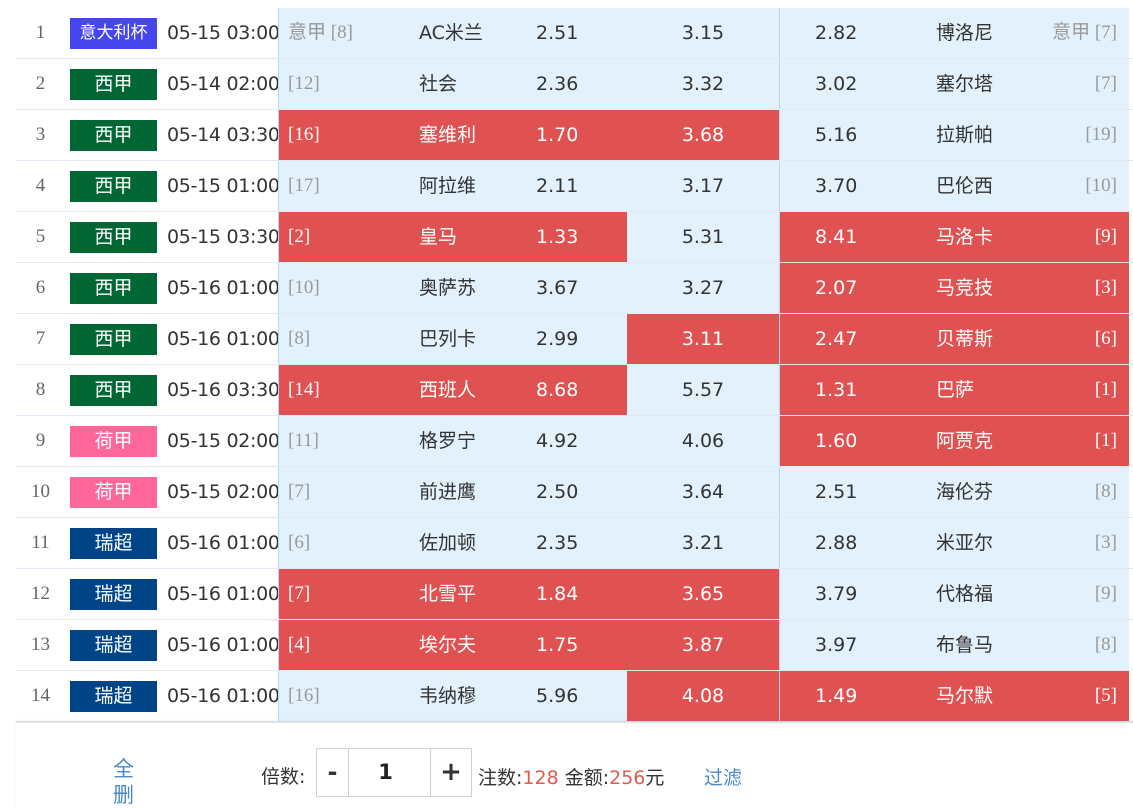 The image size is (1133, 808). I want to click on away-team: 海伦芬, so click(965, 492).